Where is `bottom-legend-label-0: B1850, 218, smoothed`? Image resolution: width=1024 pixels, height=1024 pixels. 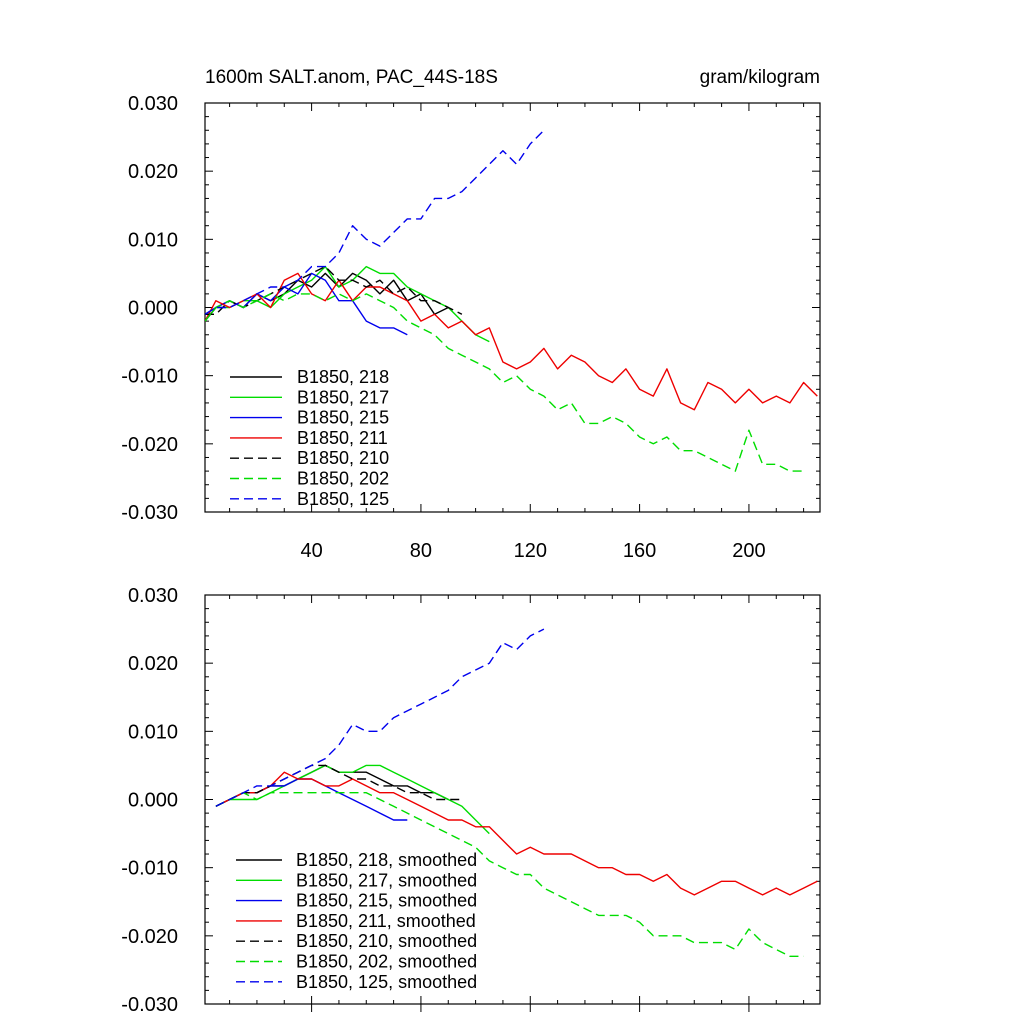 bottom-legend-label-0: B1850, 218, smoothed is located at coordinates (386, 860).